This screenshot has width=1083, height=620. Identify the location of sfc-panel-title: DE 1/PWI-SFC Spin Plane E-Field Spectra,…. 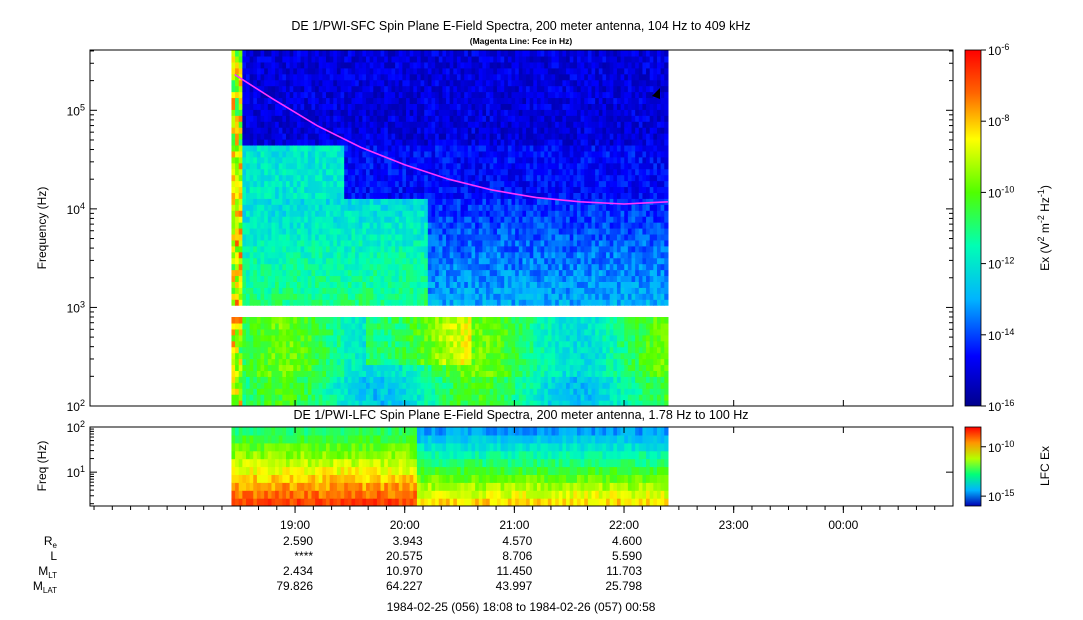
(520, 26).